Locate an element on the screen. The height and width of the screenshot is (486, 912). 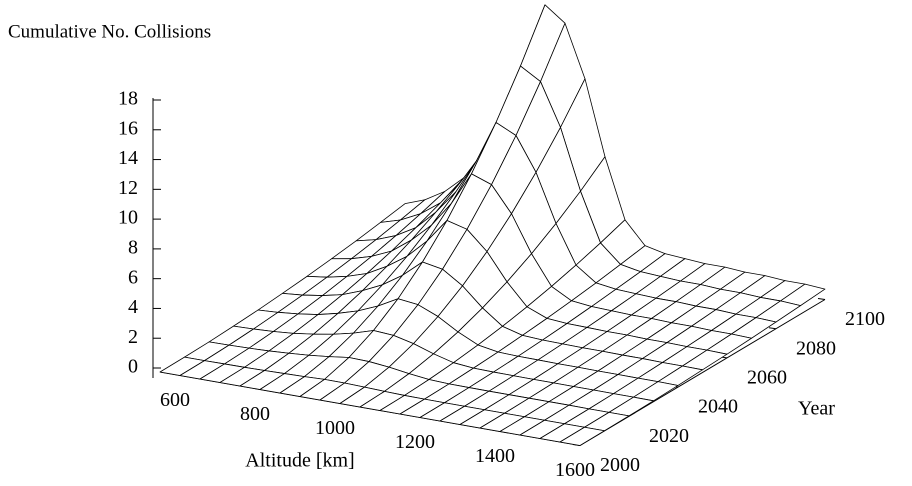
x-tick-label: 800 is located at coordinates (255, 414).